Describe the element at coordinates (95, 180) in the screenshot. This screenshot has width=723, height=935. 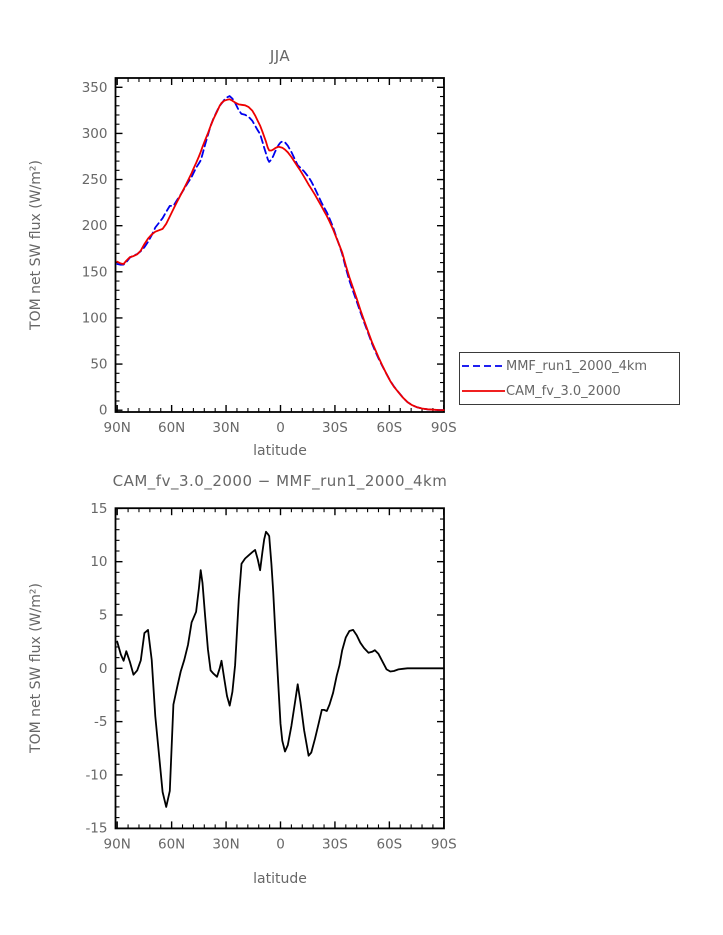
I see `y-tick-label: 250` at that location.